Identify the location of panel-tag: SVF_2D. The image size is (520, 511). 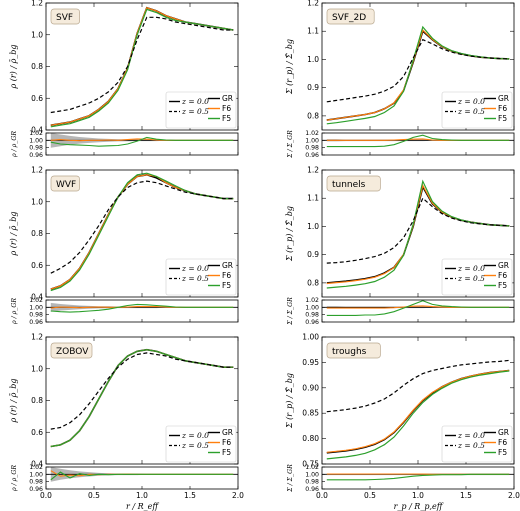
(349, 18).